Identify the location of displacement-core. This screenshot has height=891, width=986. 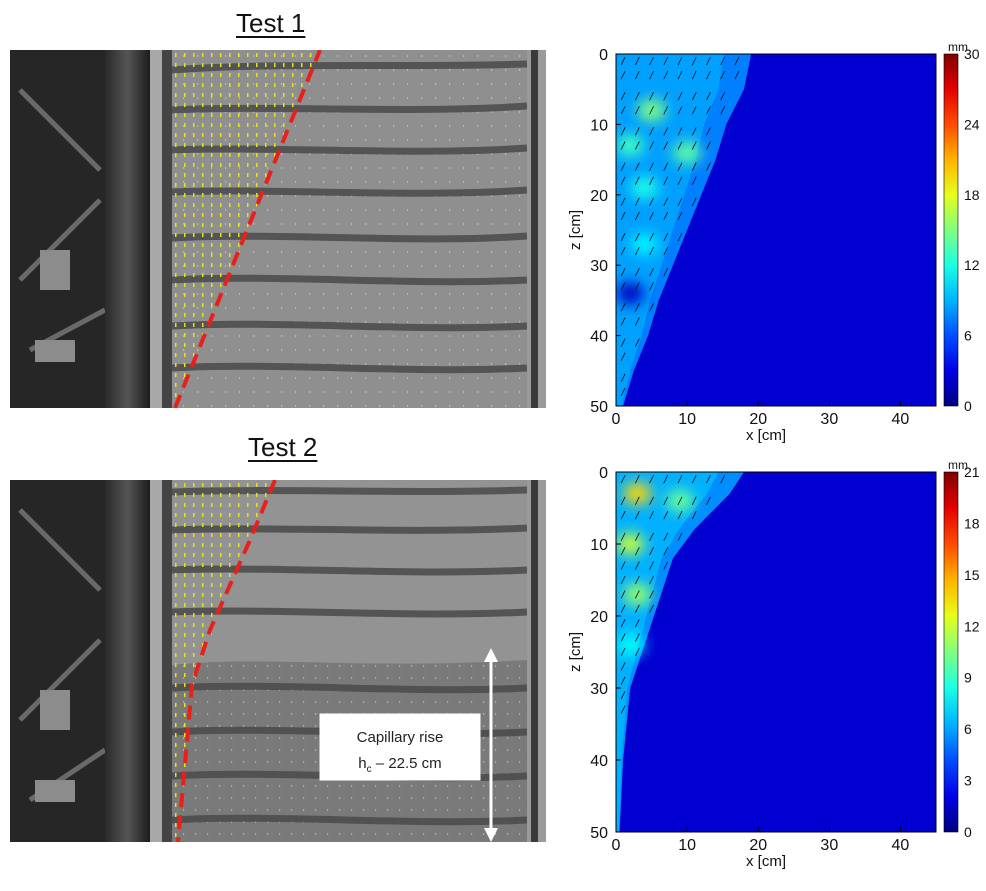
(667, 652).